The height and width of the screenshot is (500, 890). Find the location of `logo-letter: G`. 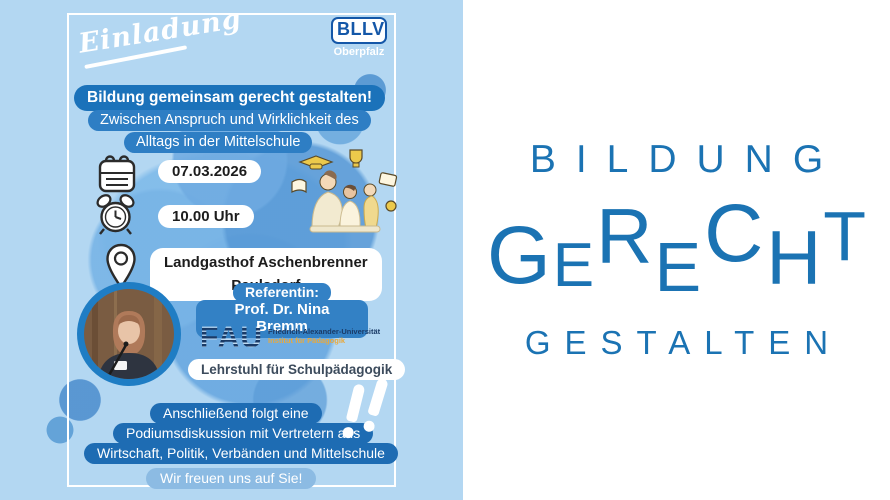

logo-letter: G is located at coordinates (518, 255).